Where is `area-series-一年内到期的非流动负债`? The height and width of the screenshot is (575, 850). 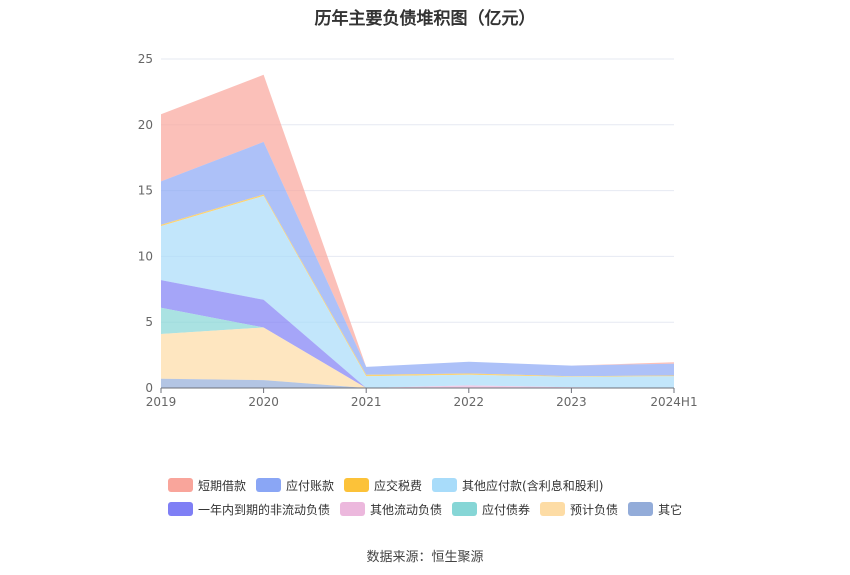 area-series-一年内到期的非流动负债 is located at coordinates (417, 334).